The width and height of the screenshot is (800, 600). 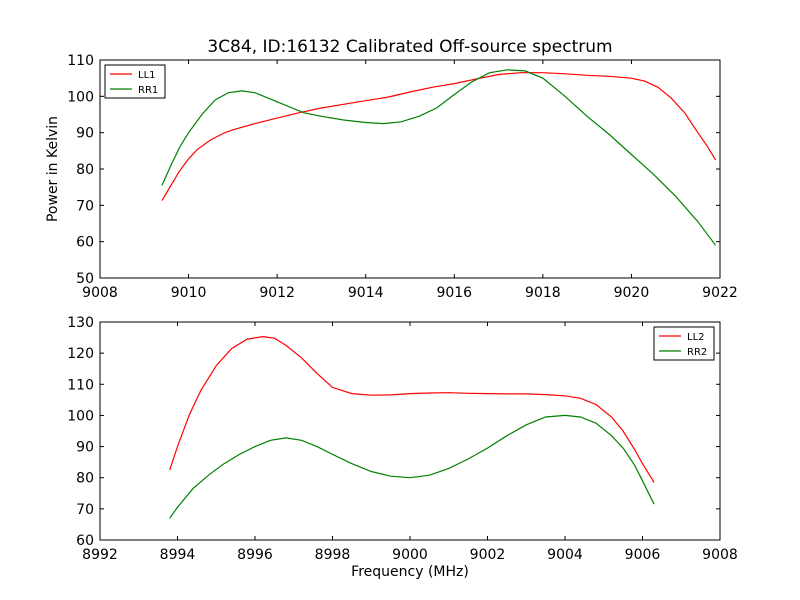 I want to click on x-tick-label: 9022, so click(x=720, y=293).